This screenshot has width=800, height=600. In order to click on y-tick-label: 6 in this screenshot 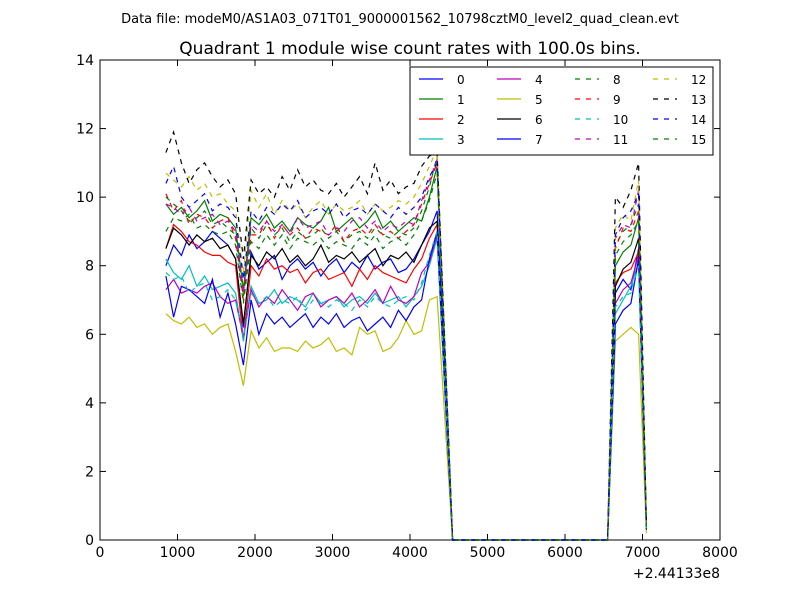, I will do `click(89, 335)`.